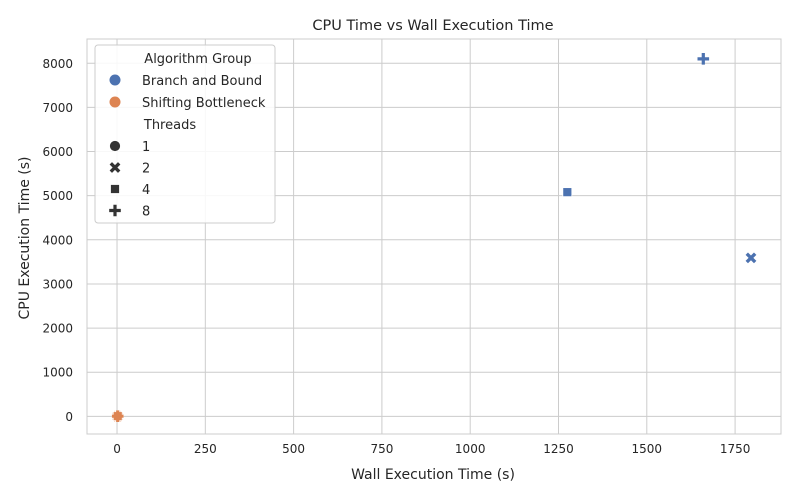 The height and width of the screenshot is (500, 800). Describe the element at coordinates (57, 373) in the screenshot. I see `y-tick-label: 1000` at that location.